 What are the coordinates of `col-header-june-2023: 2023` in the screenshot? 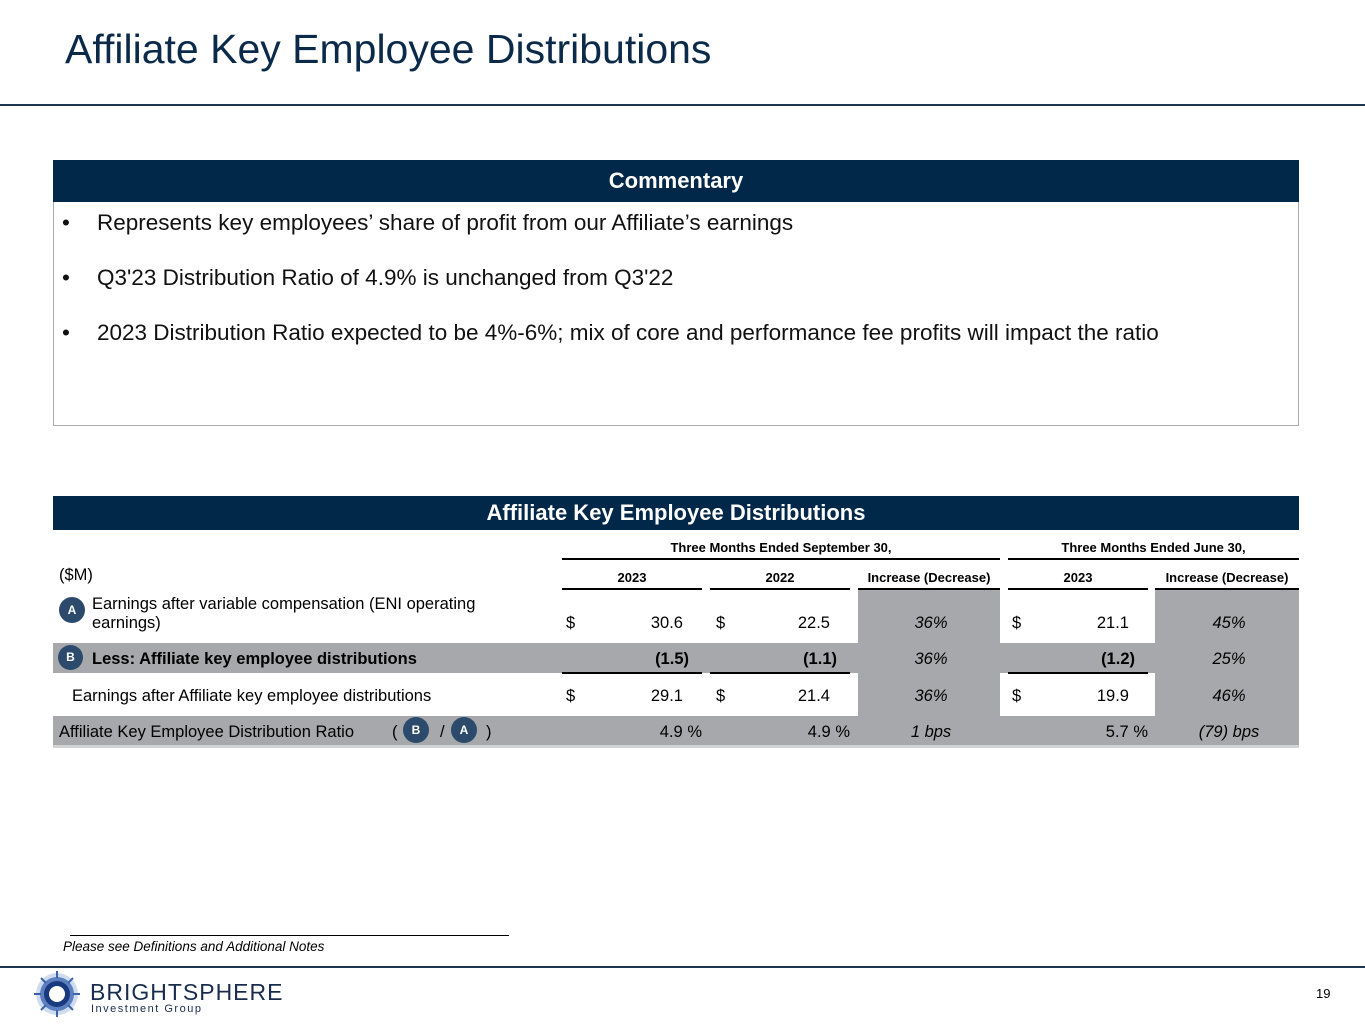 It's located at (1078, 577).